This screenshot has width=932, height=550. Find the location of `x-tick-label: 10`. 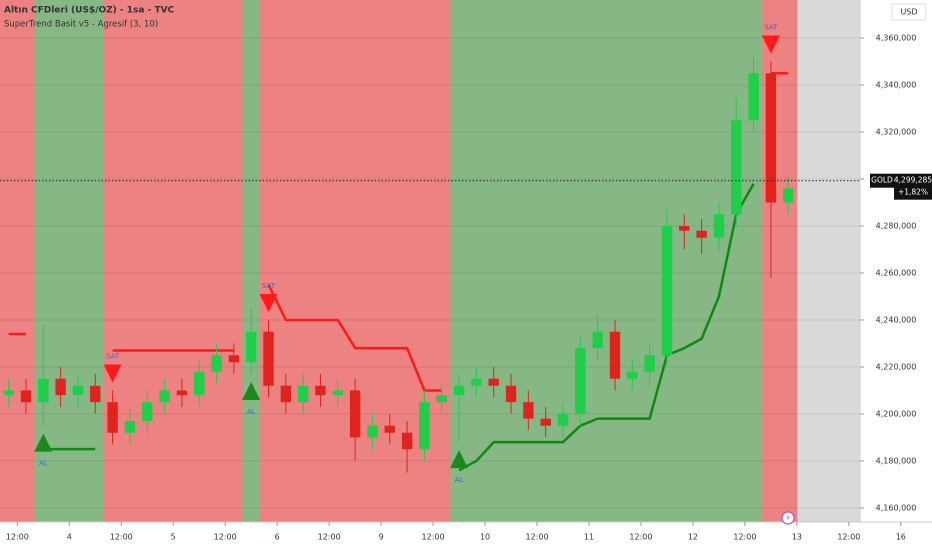

x-tick-label: 10 is located at coordinates (485, 537).